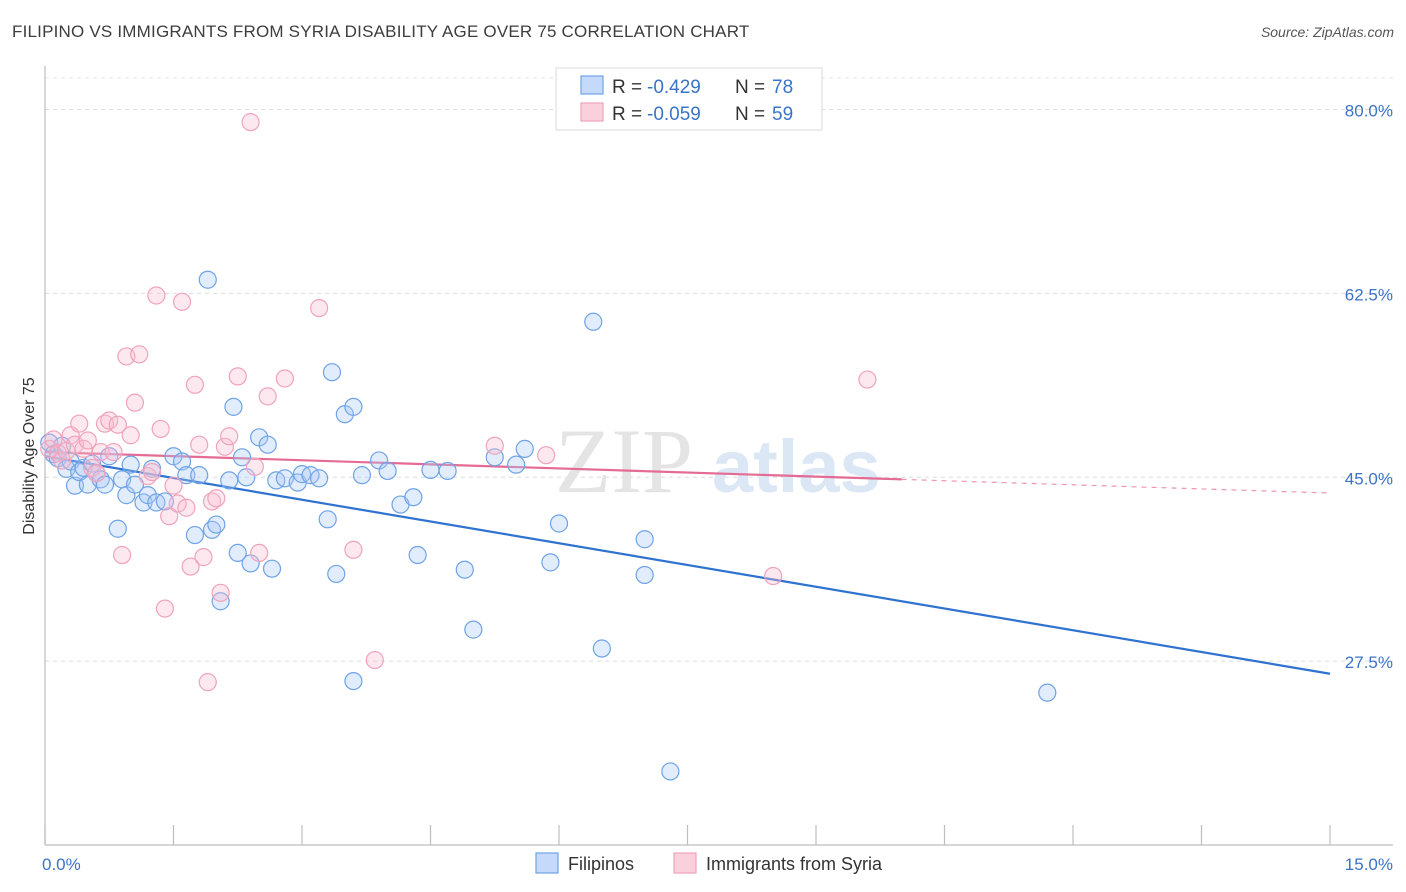 This screenshot has height=892, width=1406. I want to click on y-tick-label: 27.5%, so click(1369, 662).